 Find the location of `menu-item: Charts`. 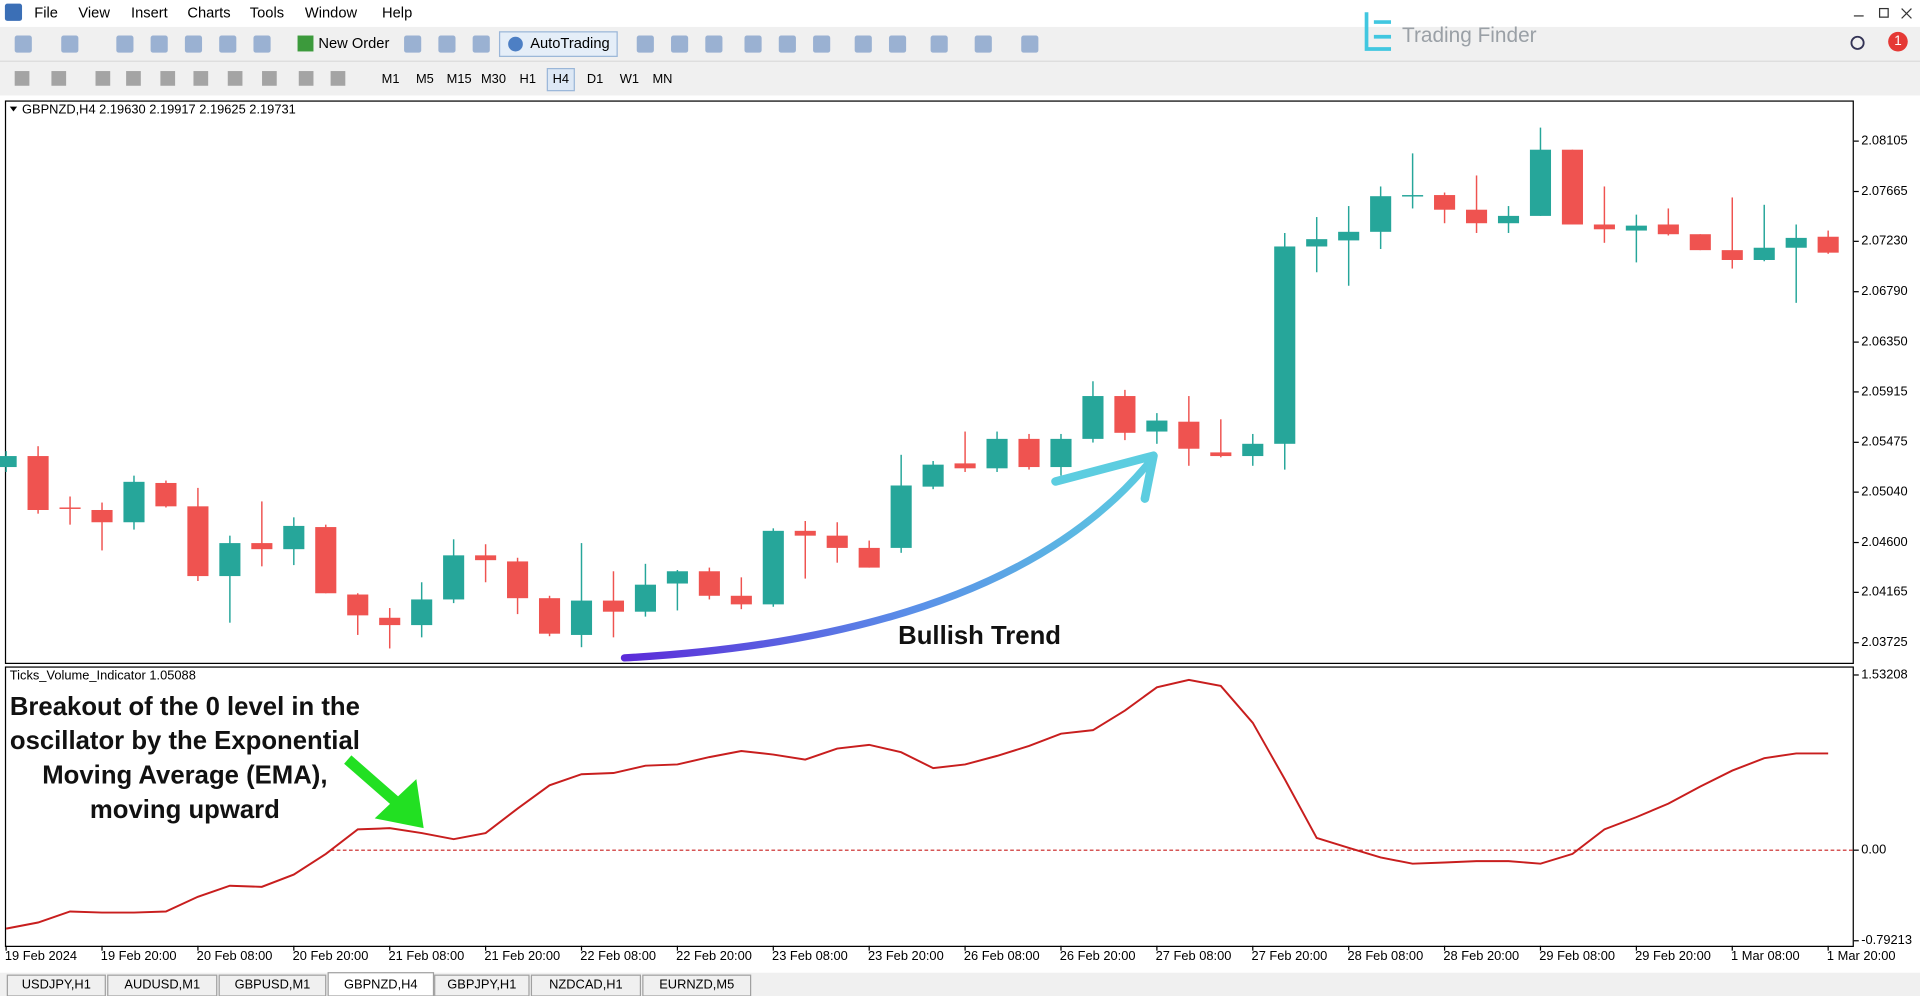

menu-item: Charts is located at coordinates (208, 13).